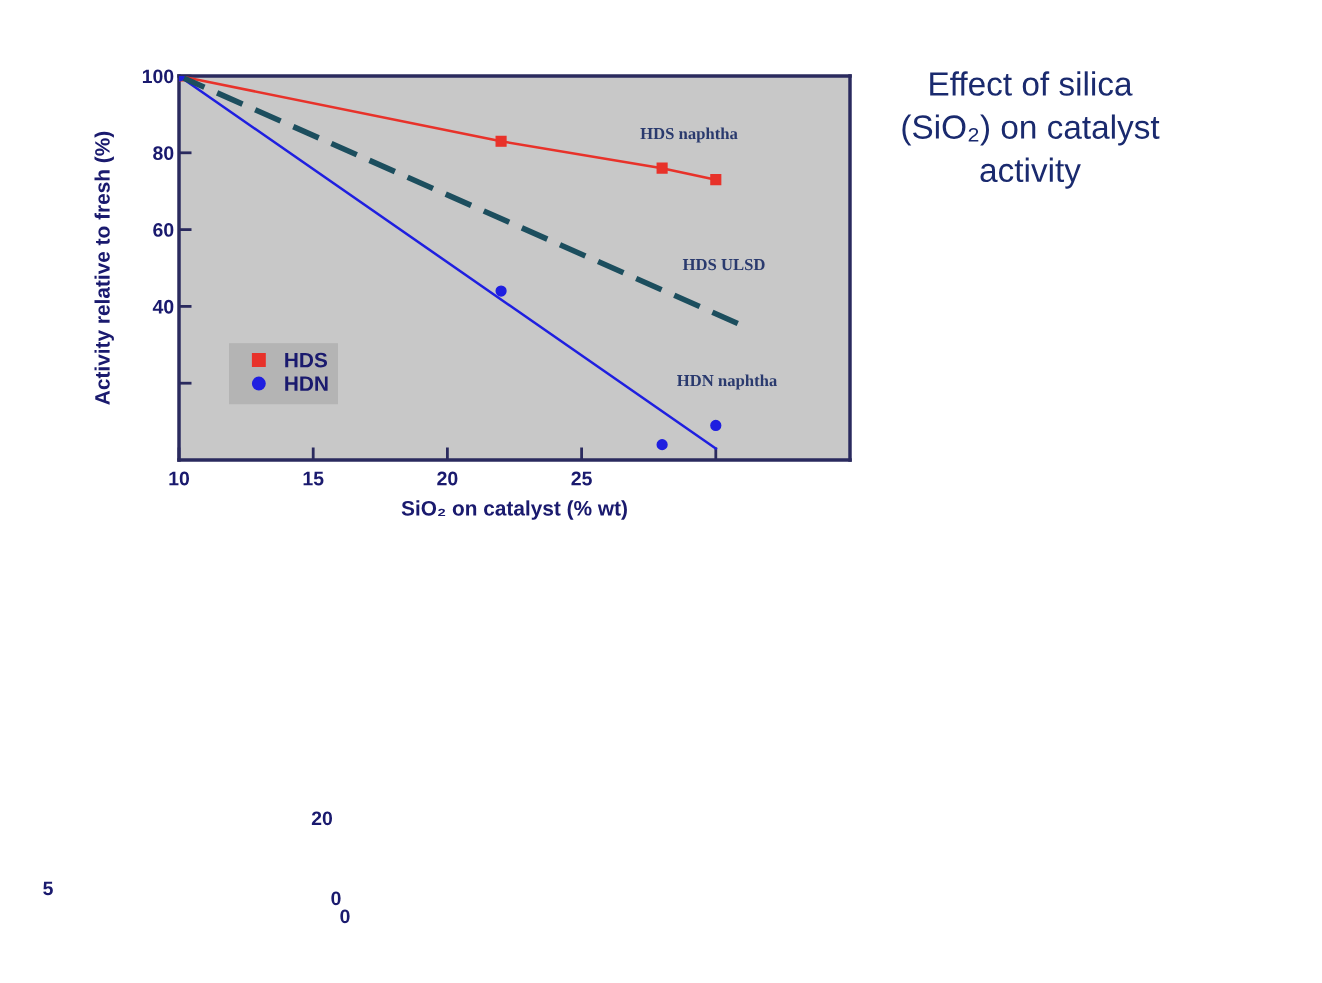  What do you see at coordinates (322, 818) in the screenshot?
I see `text: 20` at bounding box center [322, 818].